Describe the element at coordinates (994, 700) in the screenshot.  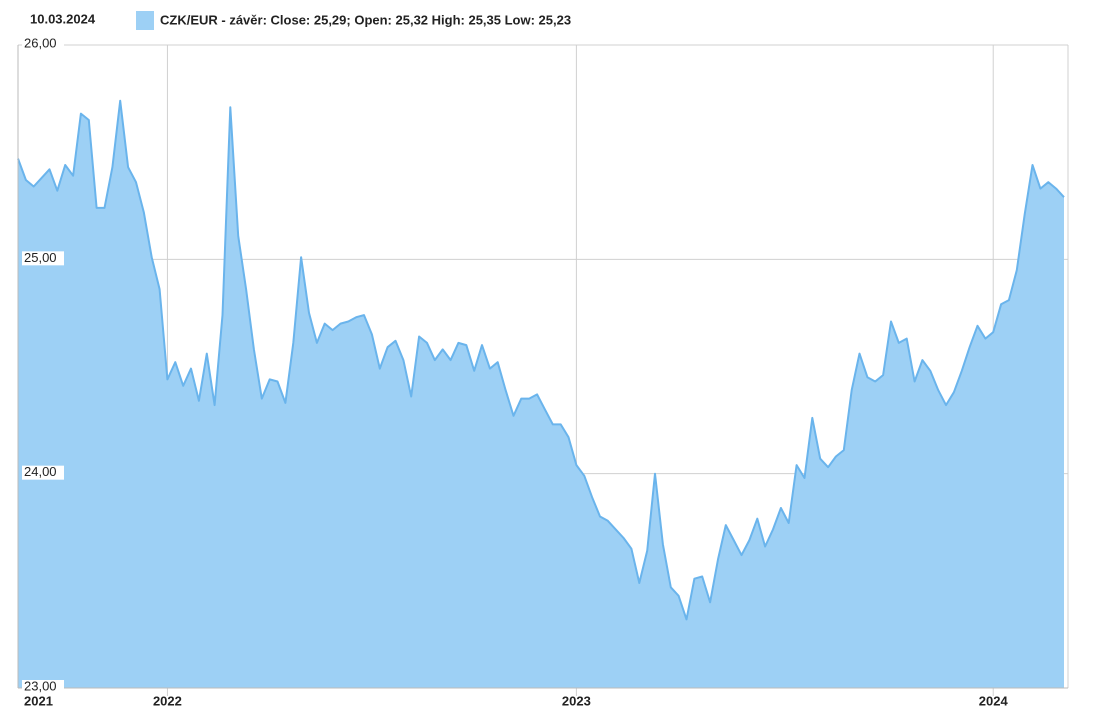
I see `x-tick-label: 2024` at that location.